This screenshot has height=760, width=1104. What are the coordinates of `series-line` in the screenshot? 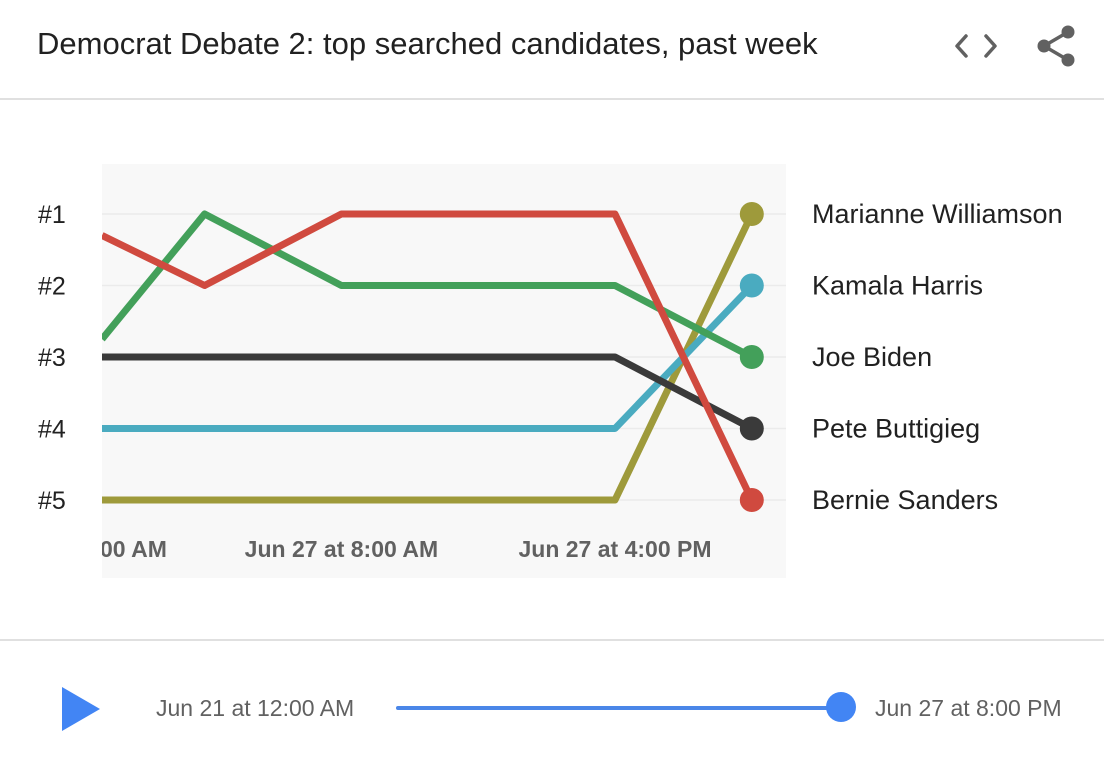 It's located at (428, 392).